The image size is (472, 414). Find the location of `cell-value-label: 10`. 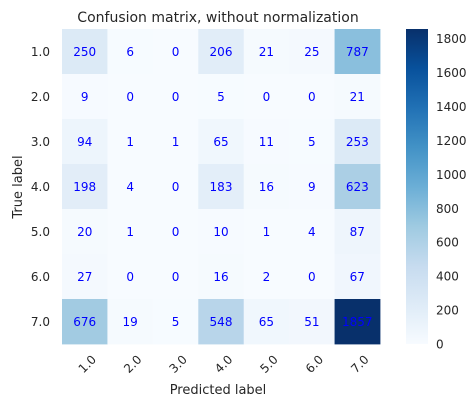

cell-value-label: 10 is located at coordinates (220, 232).